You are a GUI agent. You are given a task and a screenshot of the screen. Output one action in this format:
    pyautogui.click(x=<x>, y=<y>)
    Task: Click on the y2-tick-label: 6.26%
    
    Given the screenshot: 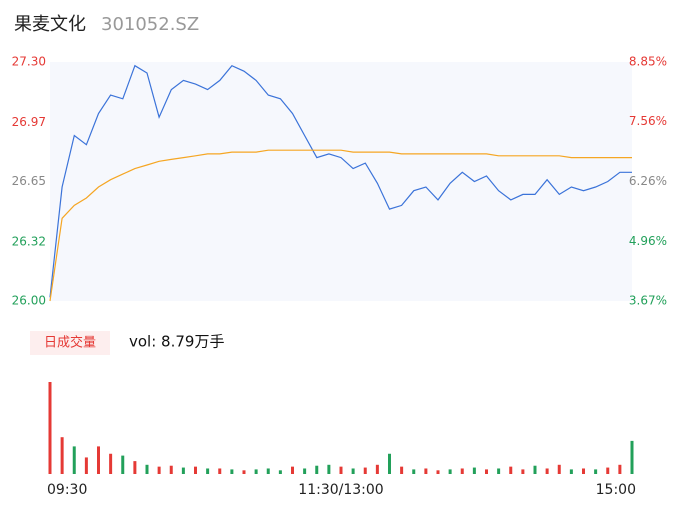 What is the action you would take?
    pyautogui.click(x=648, y=181)
    